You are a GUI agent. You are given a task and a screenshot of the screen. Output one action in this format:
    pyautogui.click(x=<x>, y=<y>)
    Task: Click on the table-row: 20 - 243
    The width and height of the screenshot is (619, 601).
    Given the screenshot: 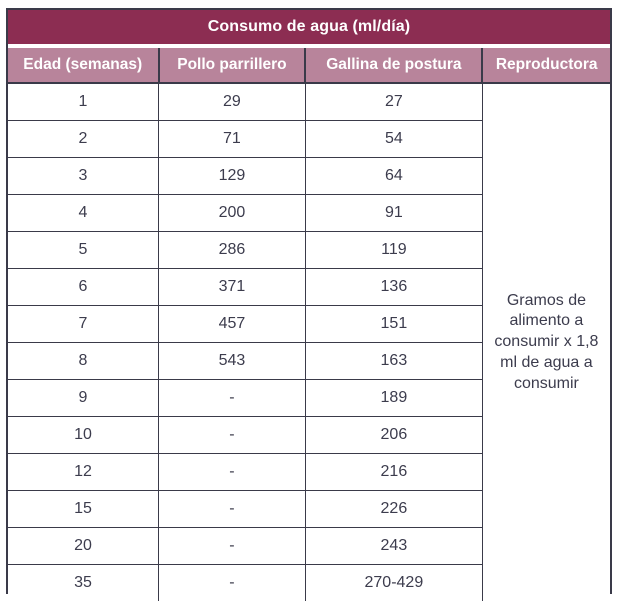 What is the action you would take?
    pyautogui.click(x=309, y=546)
    